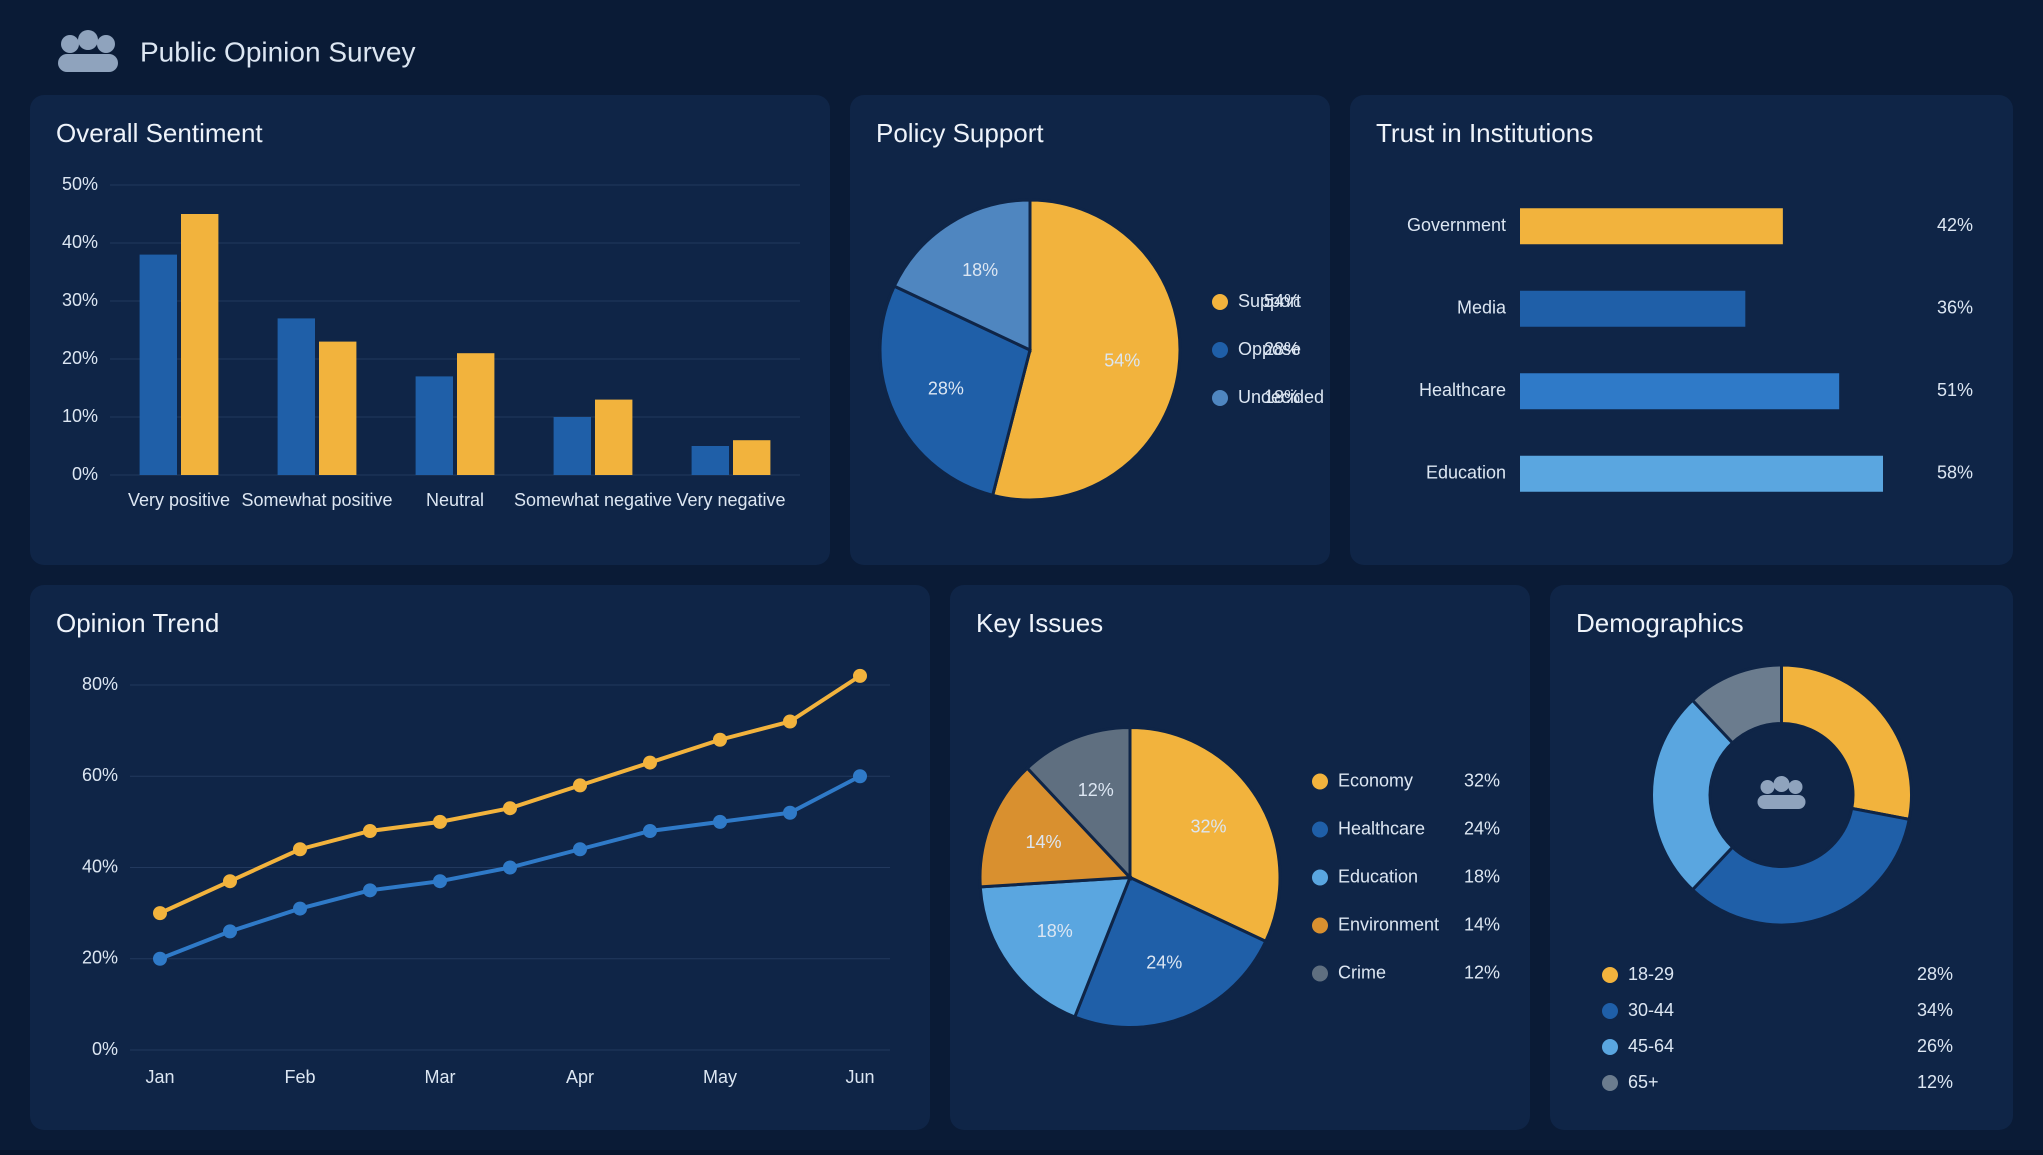 This screenshot has height=1155, width=2043. I want to click on x-tick-label: Very negative, so click(730, 500).